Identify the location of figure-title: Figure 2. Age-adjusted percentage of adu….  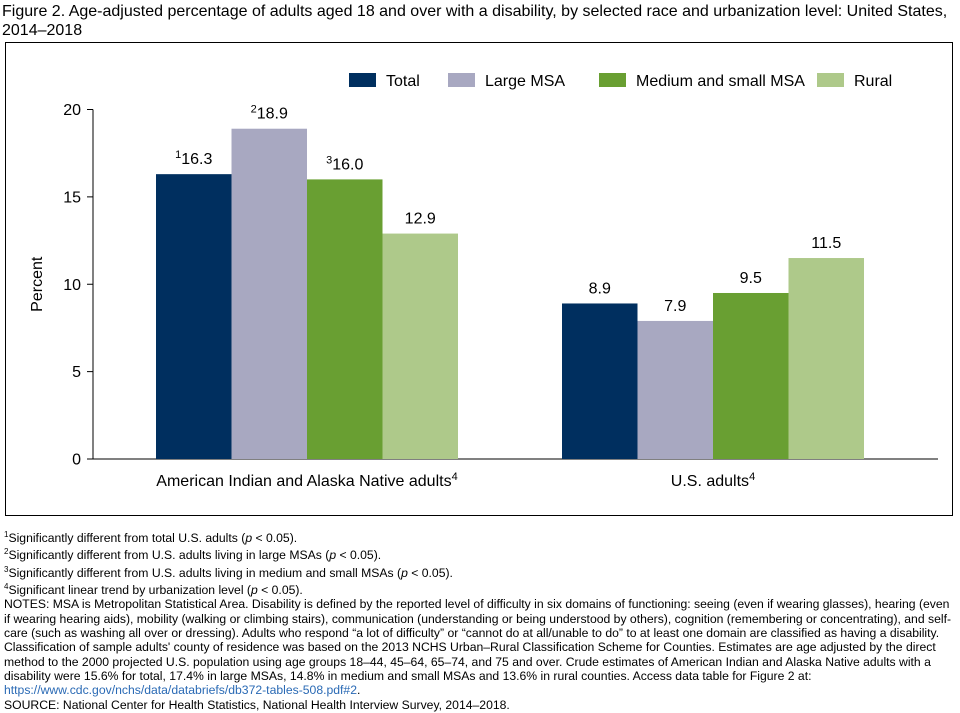
(475, 21).